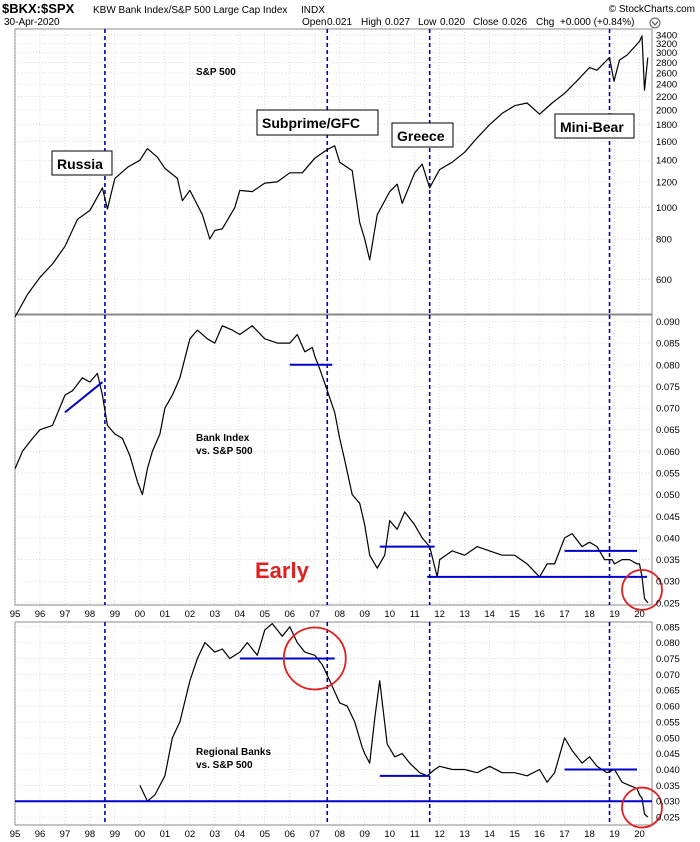 The width and height of the screenshot is (700, 842). Describe the element at coordinates (664, 280) in the screenshot. I see `y-tick-label: 600` at that location.